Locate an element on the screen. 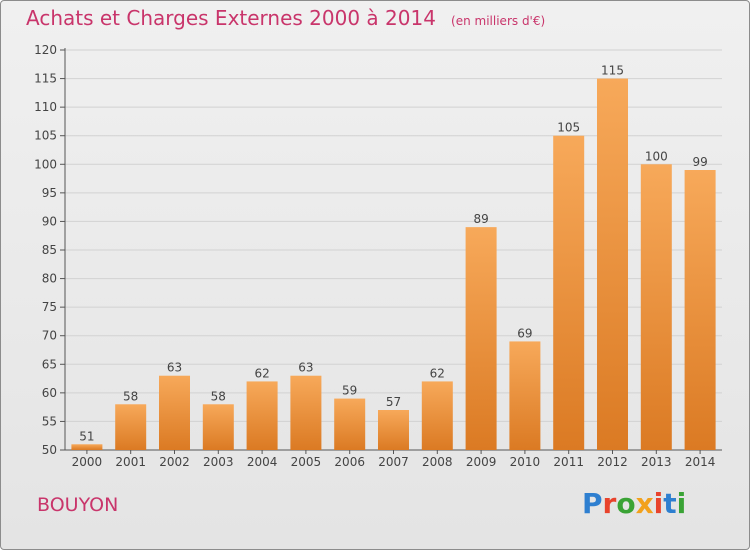 This screenshot has width=750, height=550. y-tick-label: 120 is located at coordinates (45, 50).